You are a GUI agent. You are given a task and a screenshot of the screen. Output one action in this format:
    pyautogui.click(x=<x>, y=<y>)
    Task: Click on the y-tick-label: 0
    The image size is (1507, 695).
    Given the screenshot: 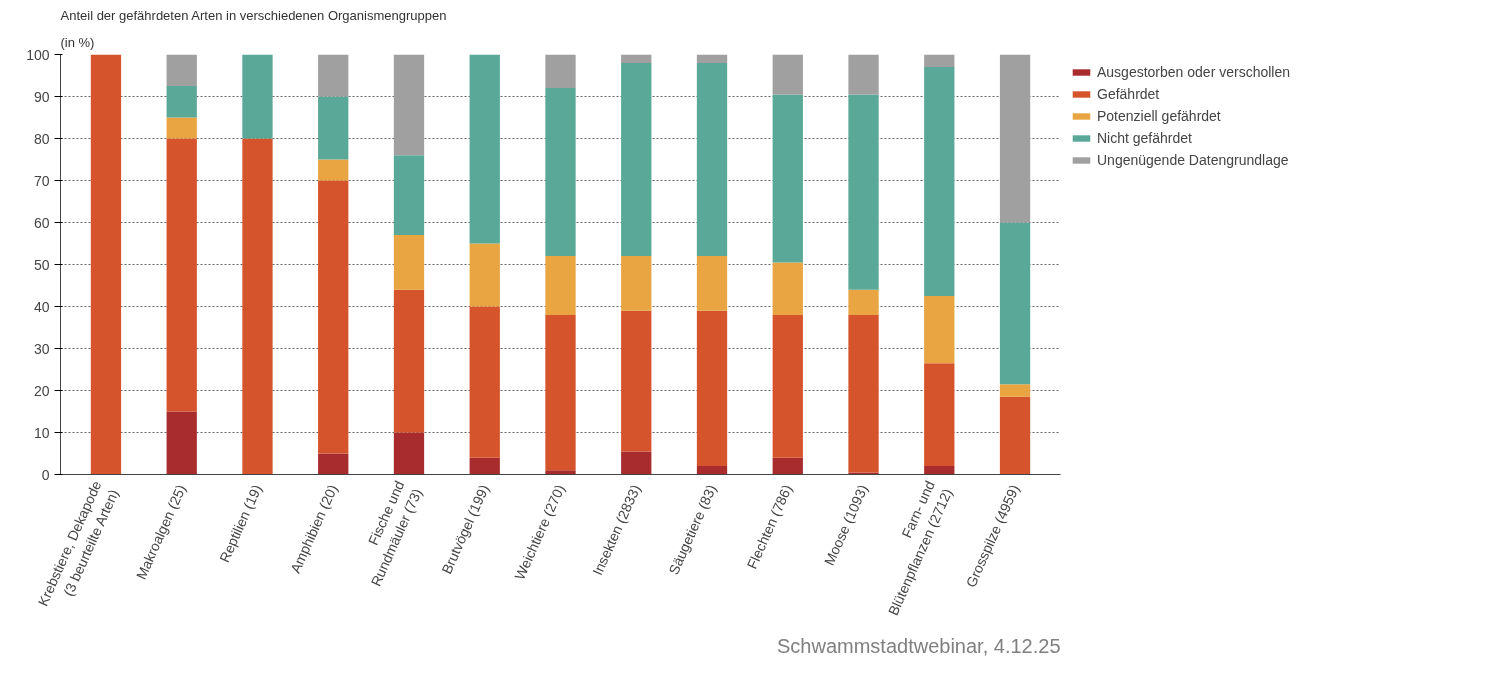 What is the action you would take?
    pyautogui.click(x=45, y=474)
    